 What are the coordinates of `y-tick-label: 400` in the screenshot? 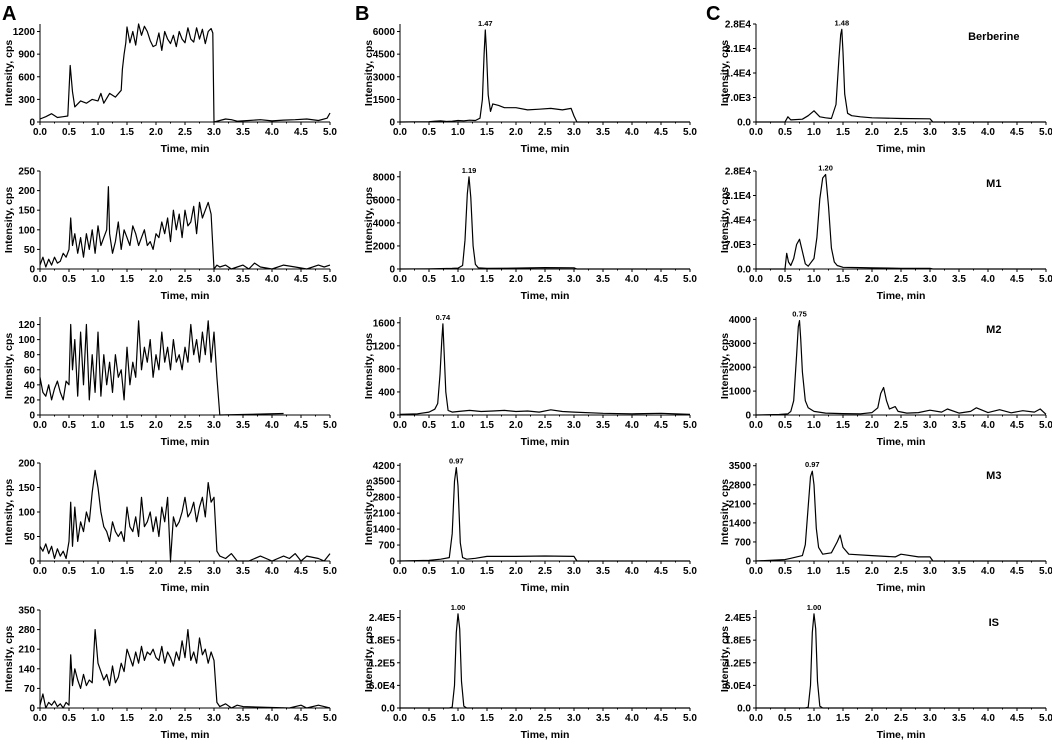 It's located at (386, 392).